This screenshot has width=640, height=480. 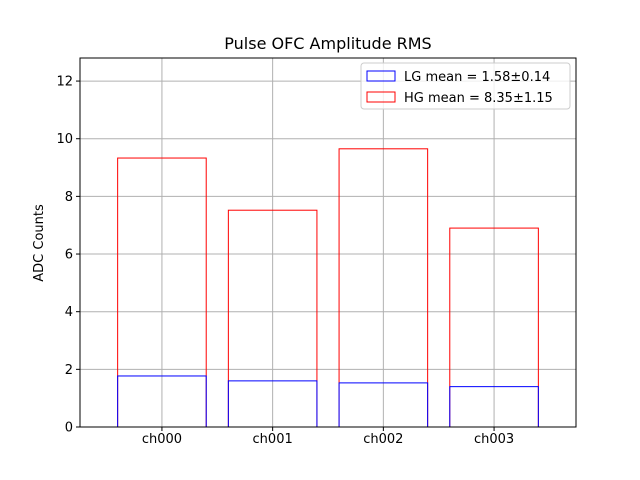 What do you see at coordinates (64, 82) in the screenshot?
I see `y-tick-label: 12` at bounding box center [64, 82].